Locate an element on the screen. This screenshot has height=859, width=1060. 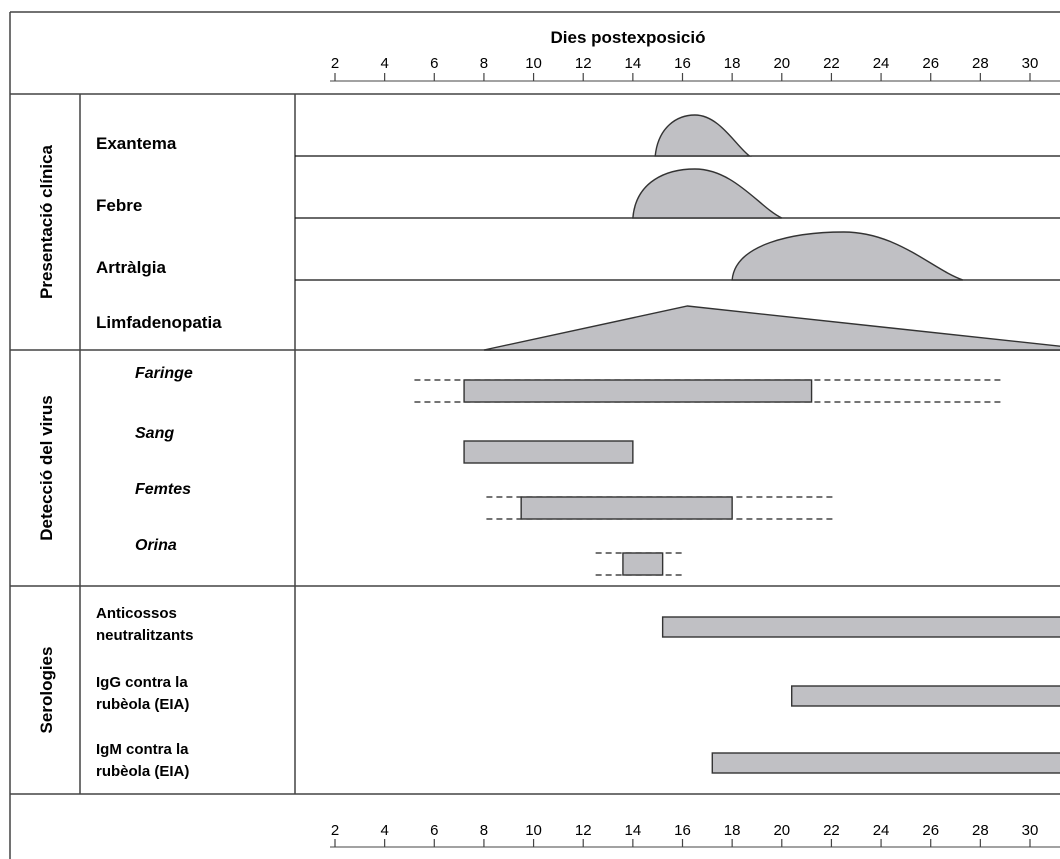
row-label: Sang is located at coordinates (154, 433).